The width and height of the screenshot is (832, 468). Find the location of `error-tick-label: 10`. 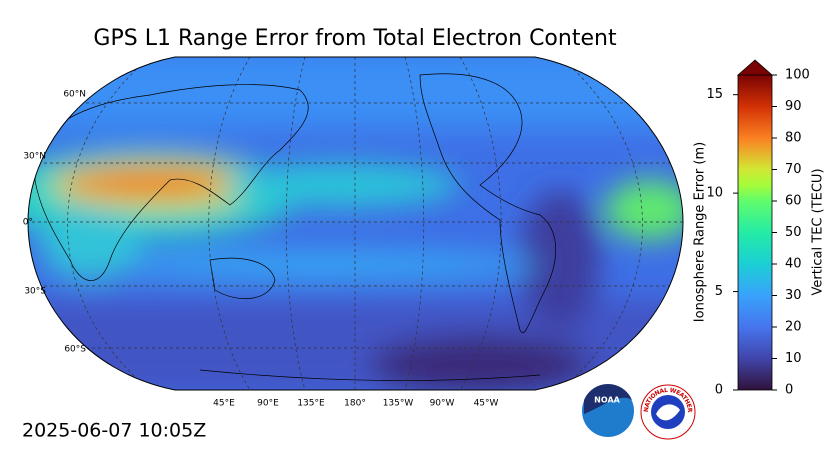

error-tick-label: 10 is located at coordinates (714, 193).